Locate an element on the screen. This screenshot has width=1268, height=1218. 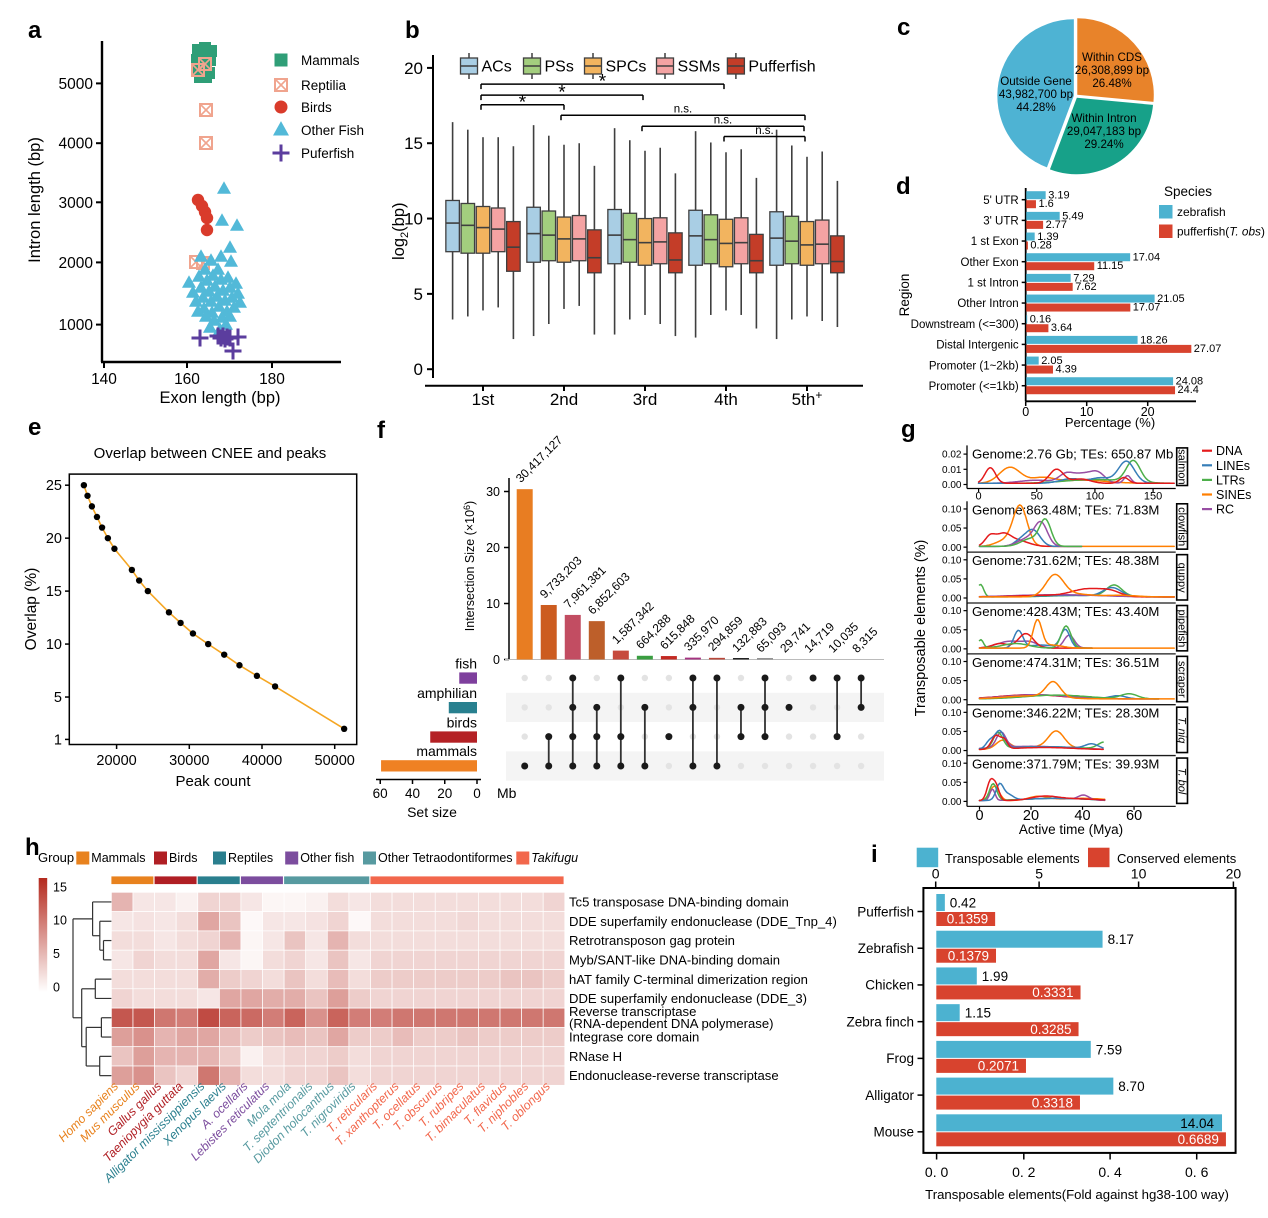
svg-text: Peak count is located at coordinates (213, 781).